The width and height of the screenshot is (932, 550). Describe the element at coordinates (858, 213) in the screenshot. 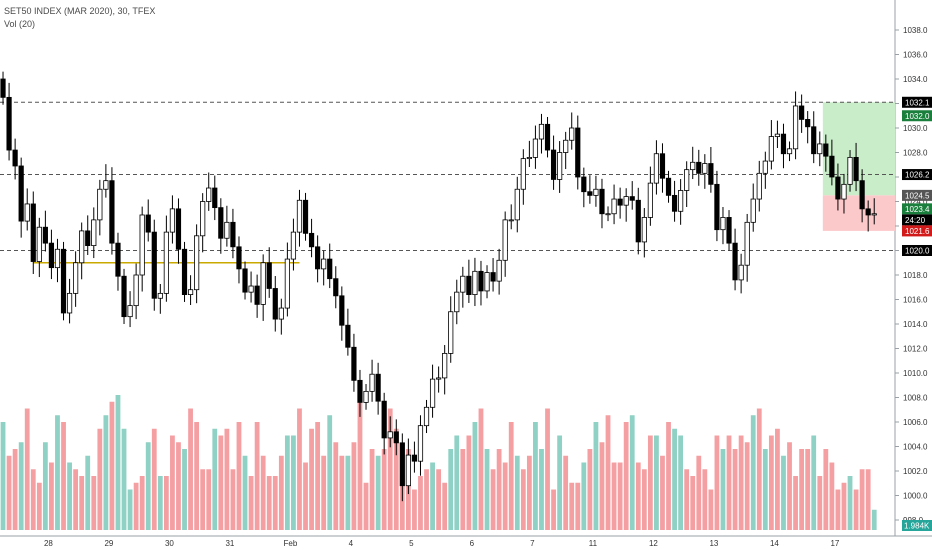

I see `stop-loss-zone` at that location.